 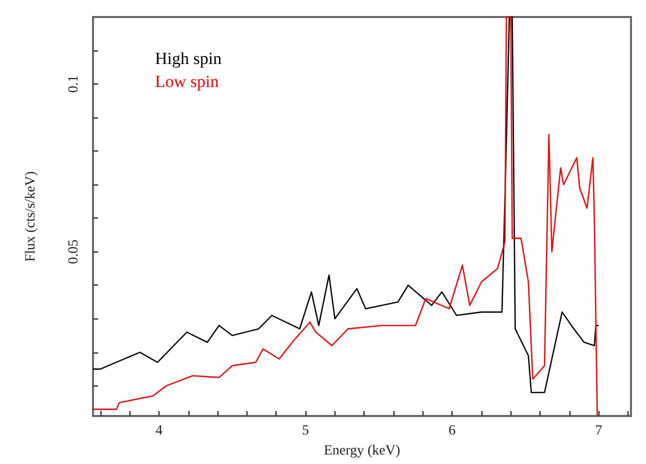 What do you see at coordinates (158, 431) in the screenshot?
I see `x-tick-label: 4` at bounding box center [158, 431].